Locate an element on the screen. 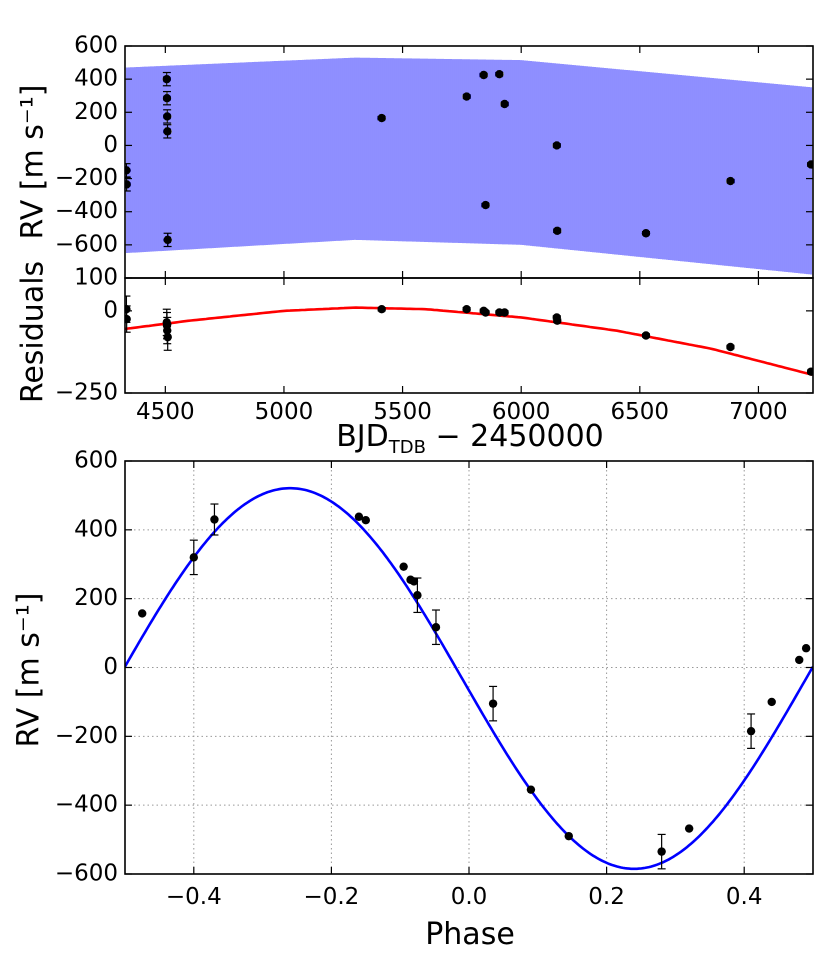 The height and width of the screenshot is (958, 830). rv-time-ytick-label: −400 is located at coordinates (86, 211).